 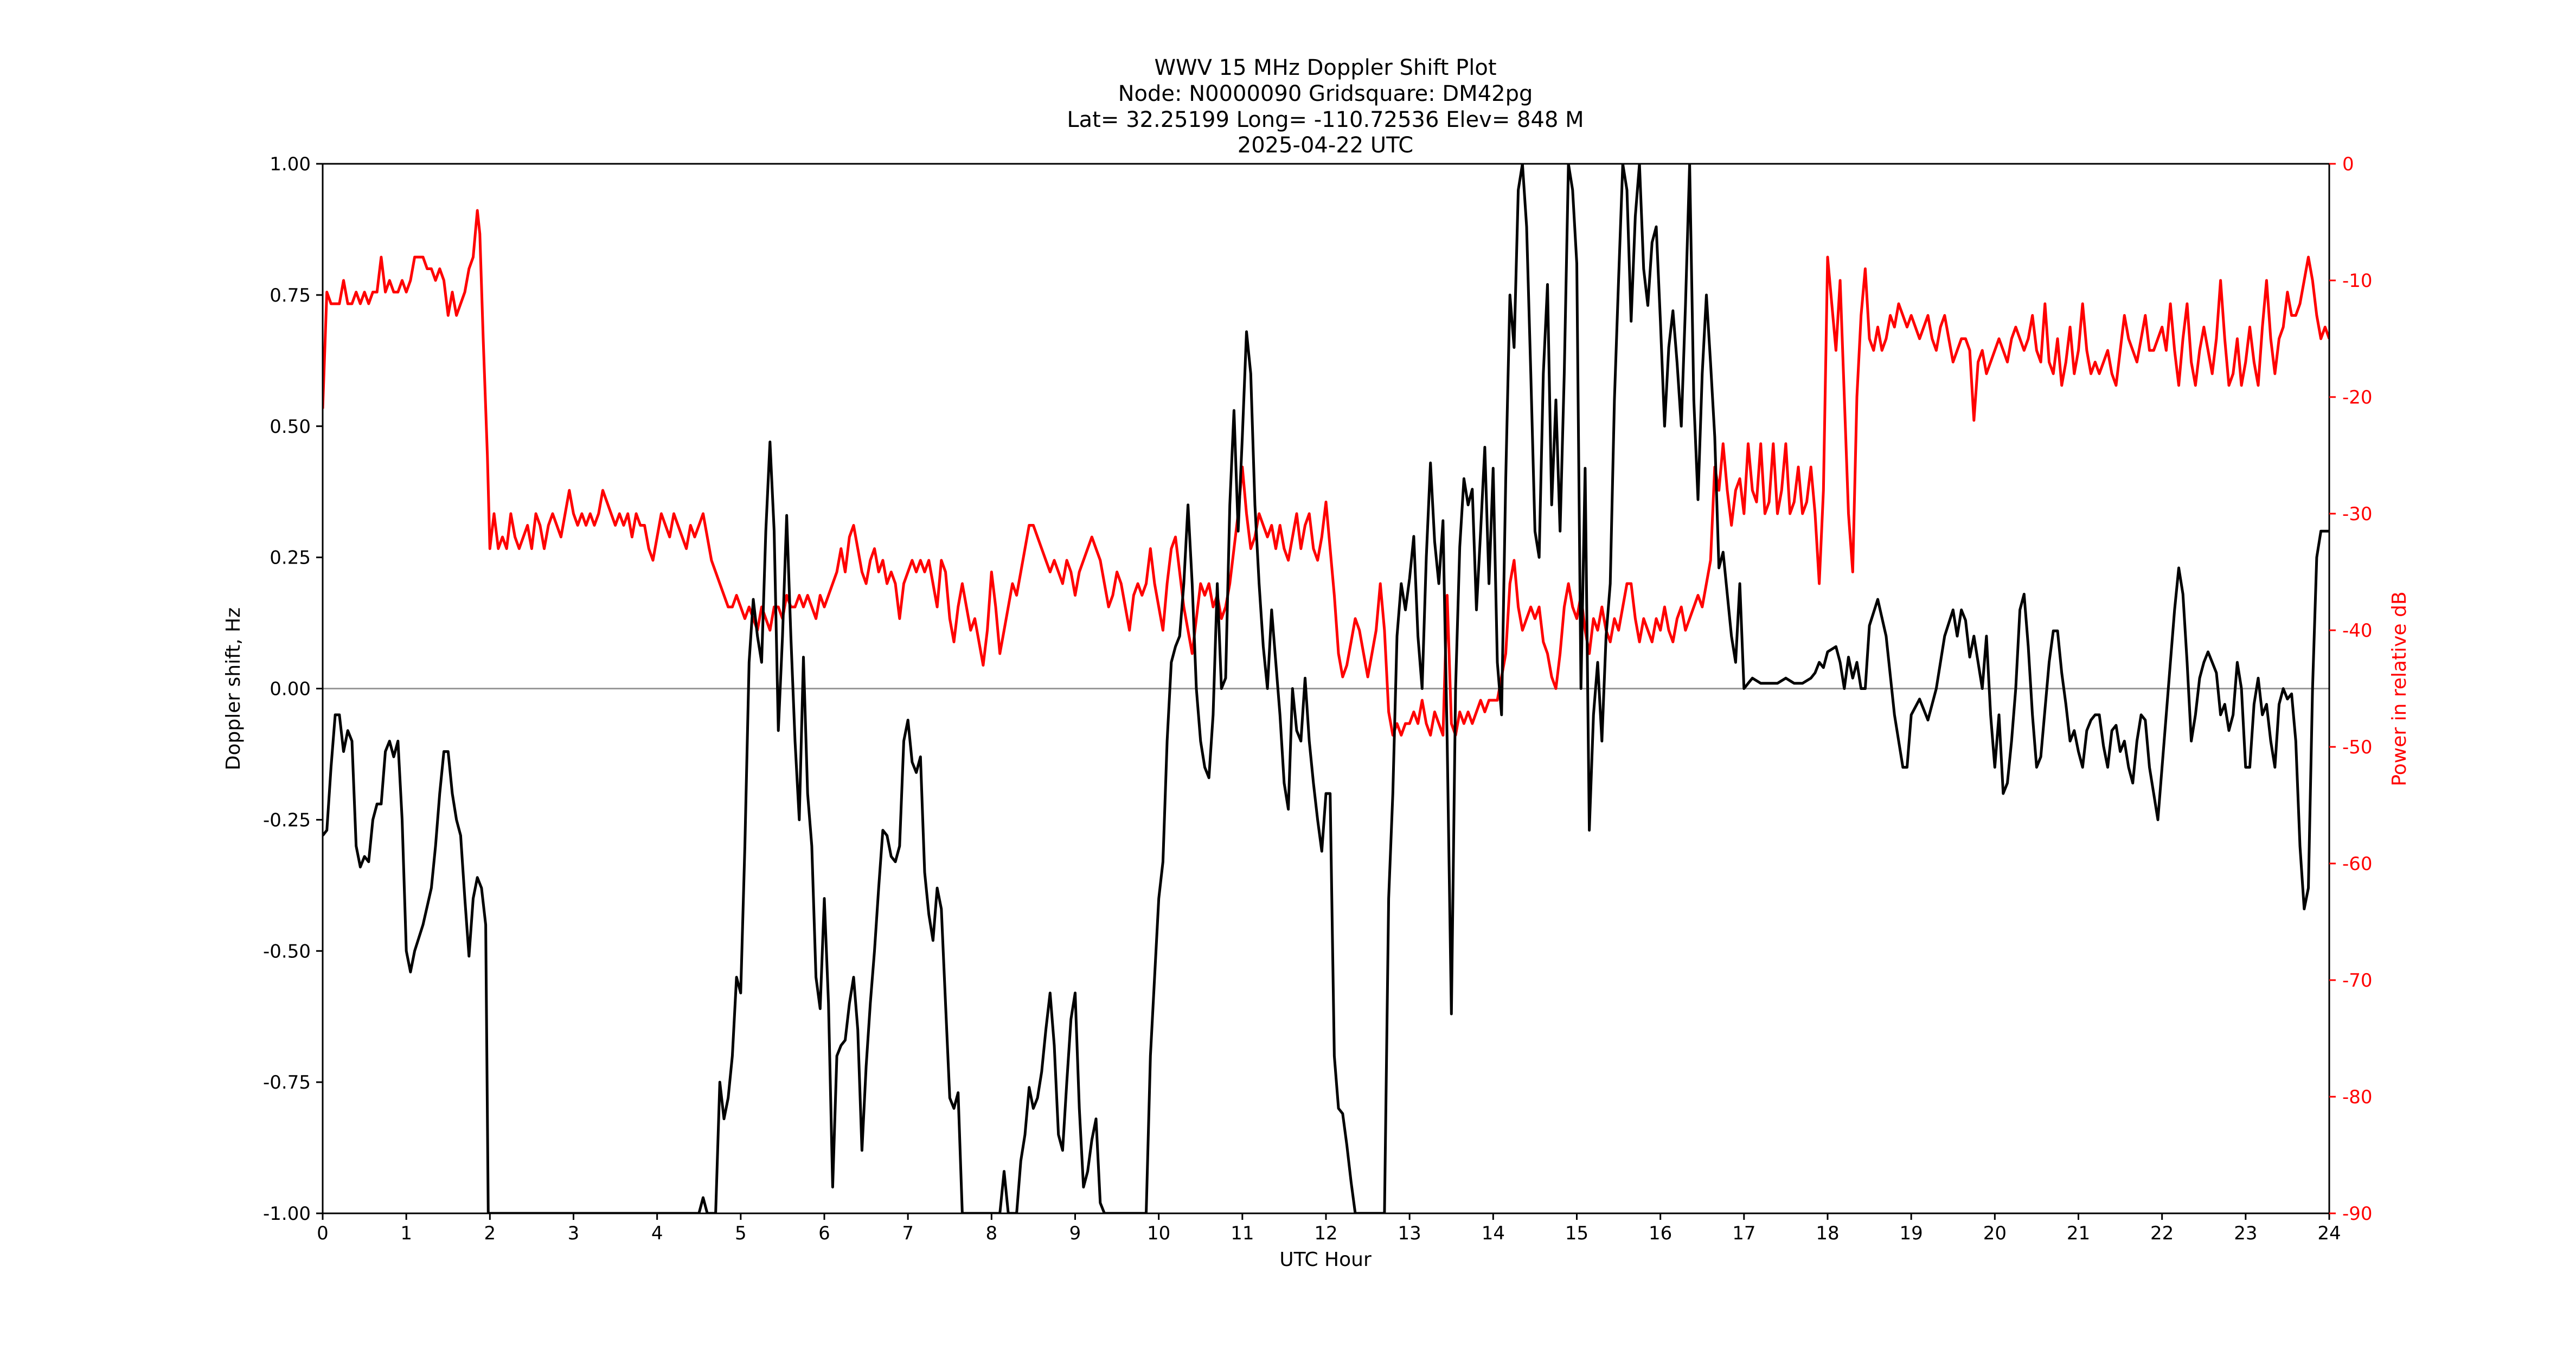 I want to click on left-tick-label: -0.75, so click(x=287, y=1082).